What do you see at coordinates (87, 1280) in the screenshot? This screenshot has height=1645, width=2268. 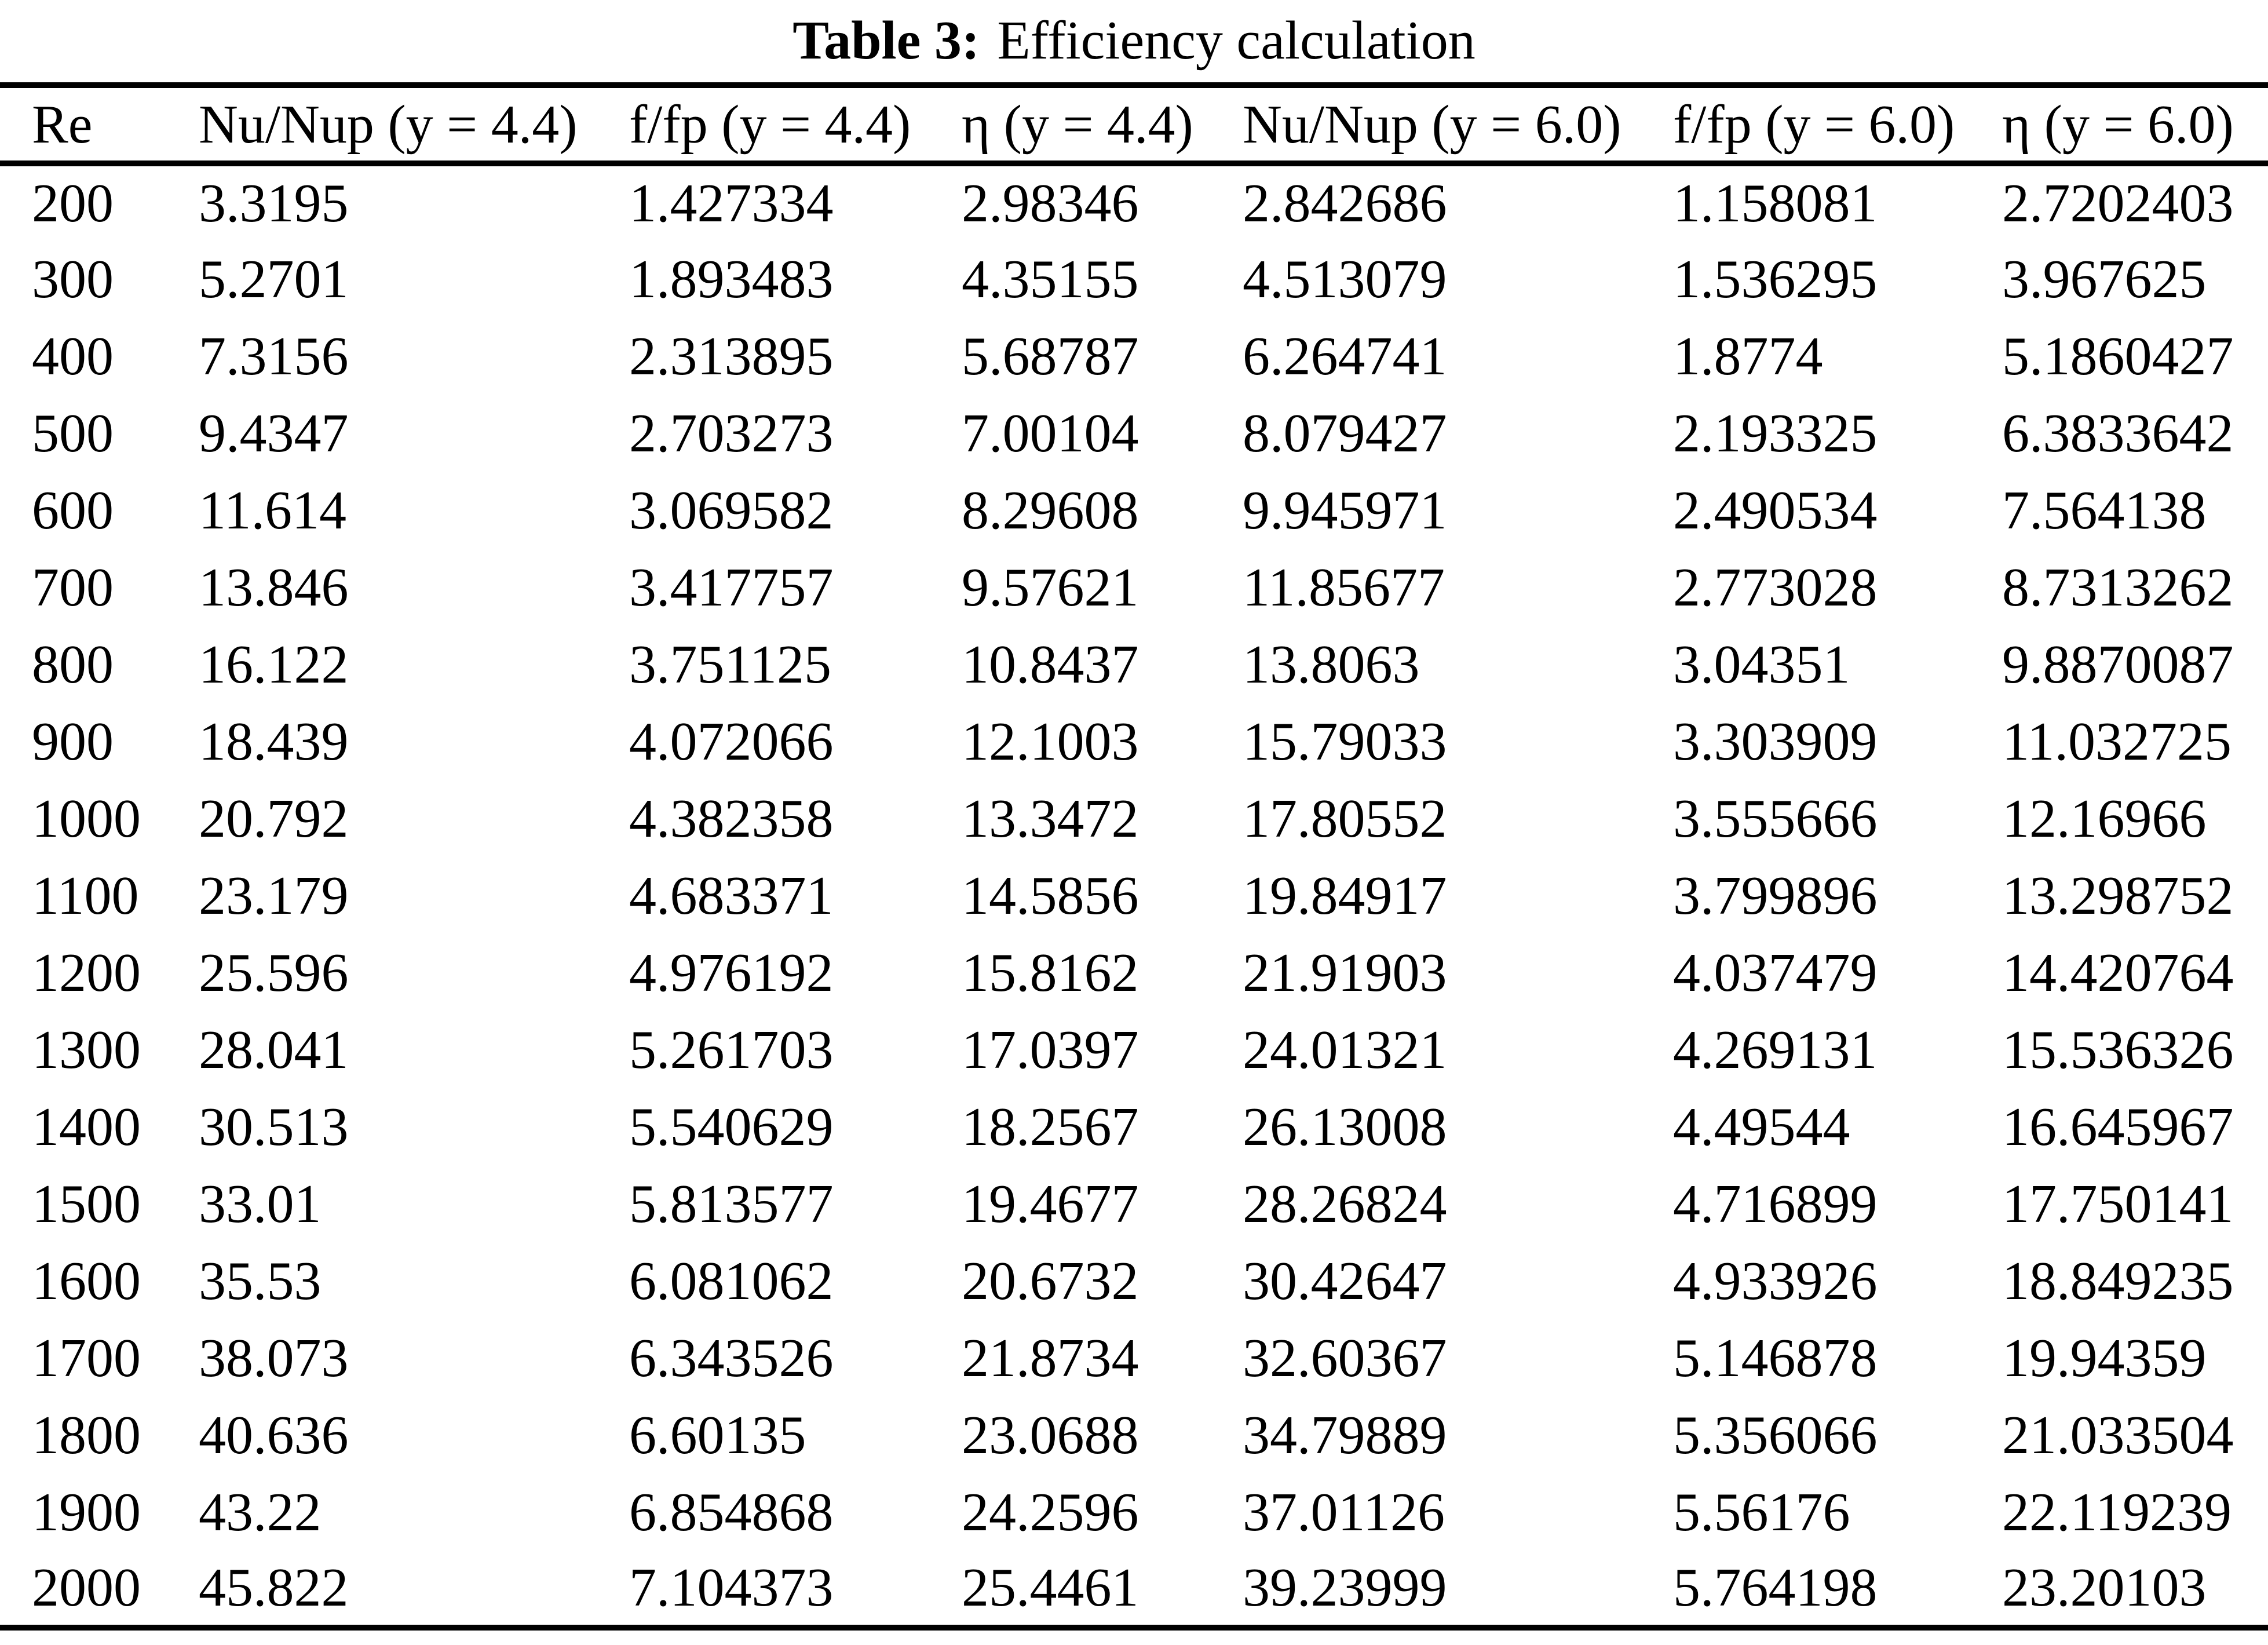 I see `table-cell: 1600` at bounding box center [87, 1280].